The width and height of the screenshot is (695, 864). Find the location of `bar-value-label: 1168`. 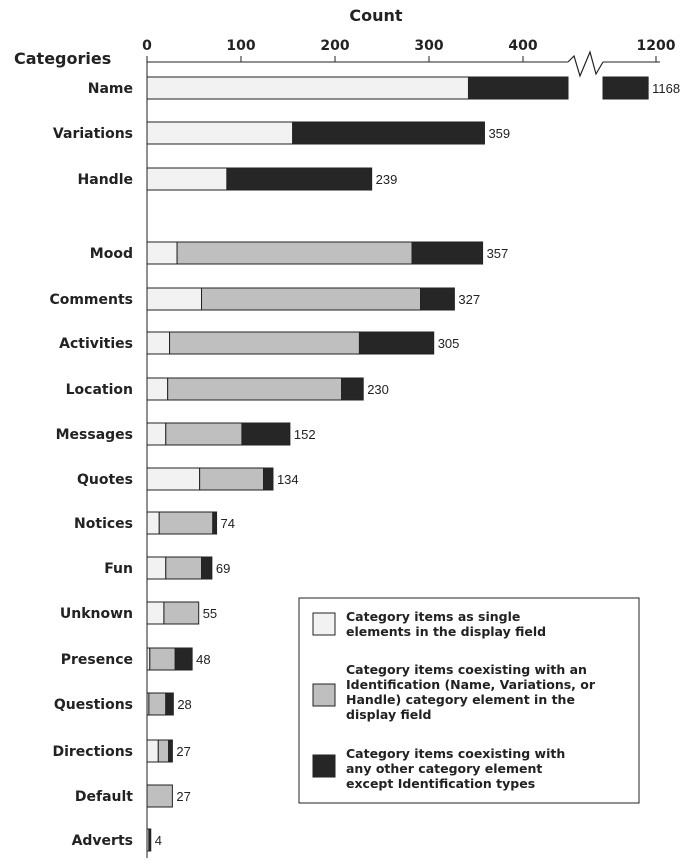

bar-value-label: 1168 is located at coordinates (666, 88).